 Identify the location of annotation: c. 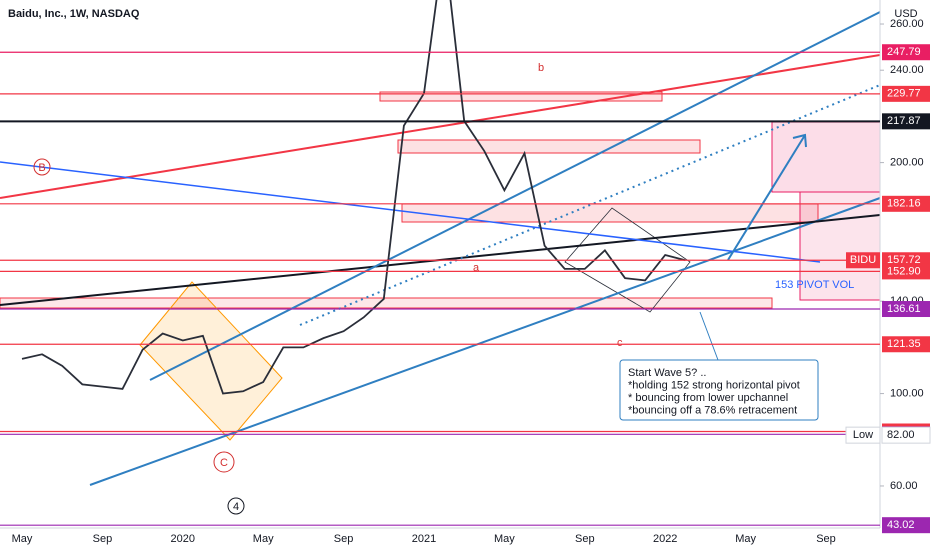
(620, 343).